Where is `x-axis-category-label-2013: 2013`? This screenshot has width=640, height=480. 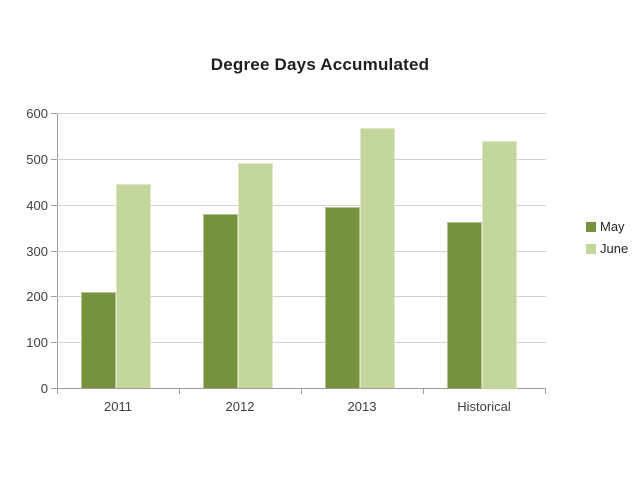 x-axis-category-label-2013: 2013 is located at coordinates (362, 406).